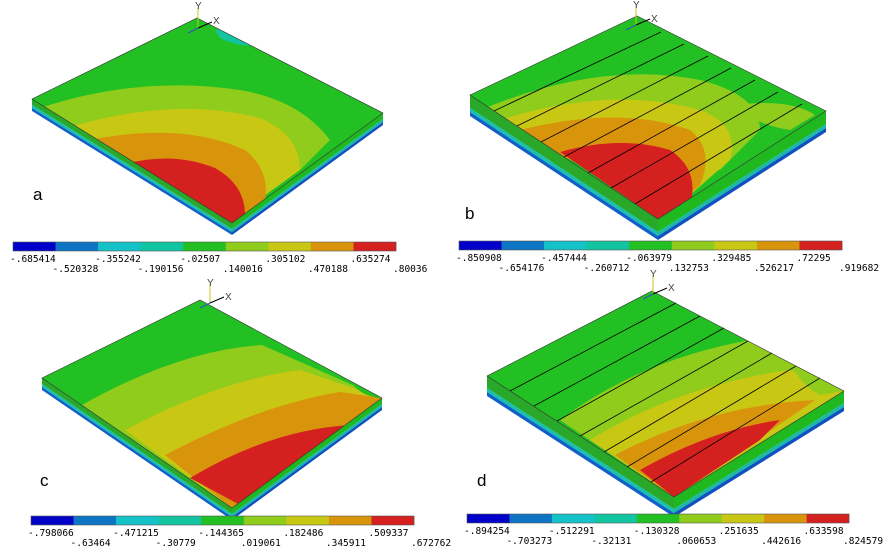 The image size is (891, 551). What do you see at coordinates (51, 533) in the screenshot?
I see `legend-tick-label: -.798066` at bounding box center [51, 533].